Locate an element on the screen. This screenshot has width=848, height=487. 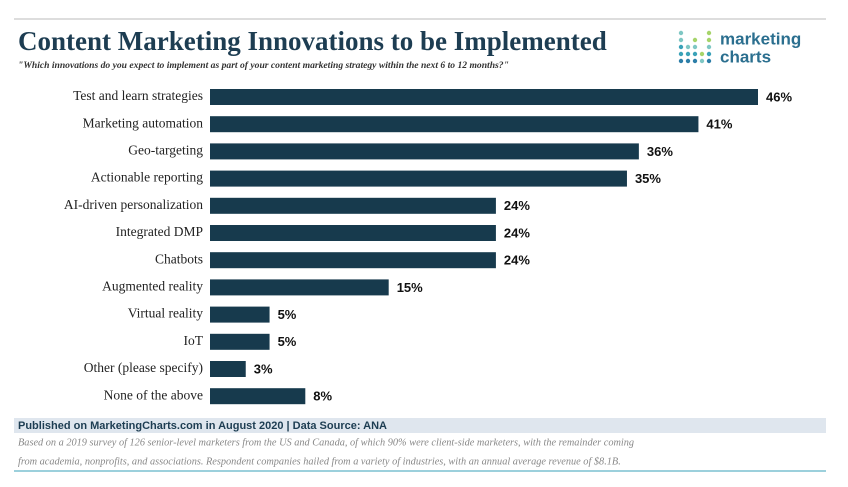
value-label: 3% is located at coordinates (263, 368).